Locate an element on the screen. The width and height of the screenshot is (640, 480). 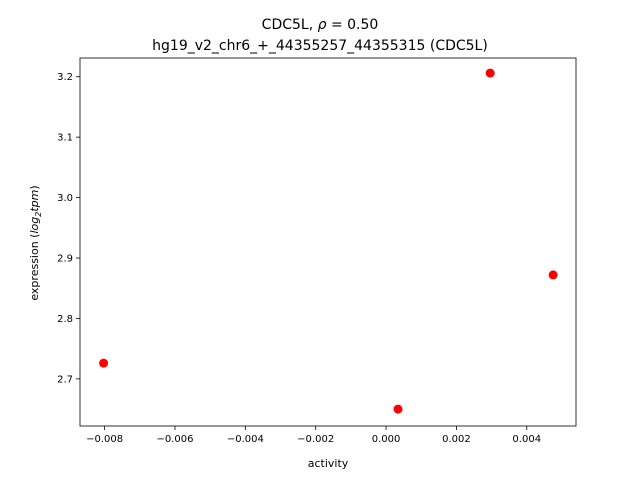
title-rho-value: = 0.50 is located at coordinates (353, 25).